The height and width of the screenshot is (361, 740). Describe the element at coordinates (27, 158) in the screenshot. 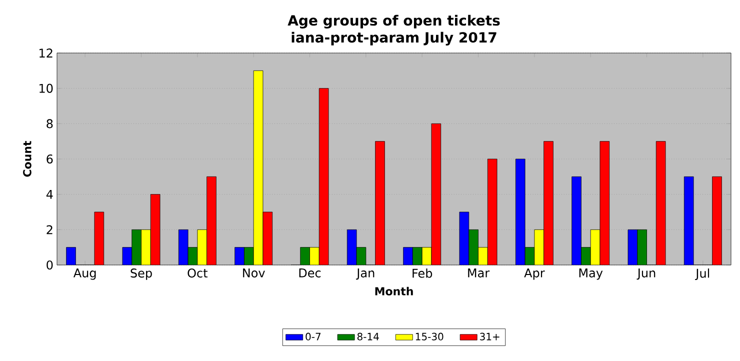

I see `y-axis-title: Count` at that location.